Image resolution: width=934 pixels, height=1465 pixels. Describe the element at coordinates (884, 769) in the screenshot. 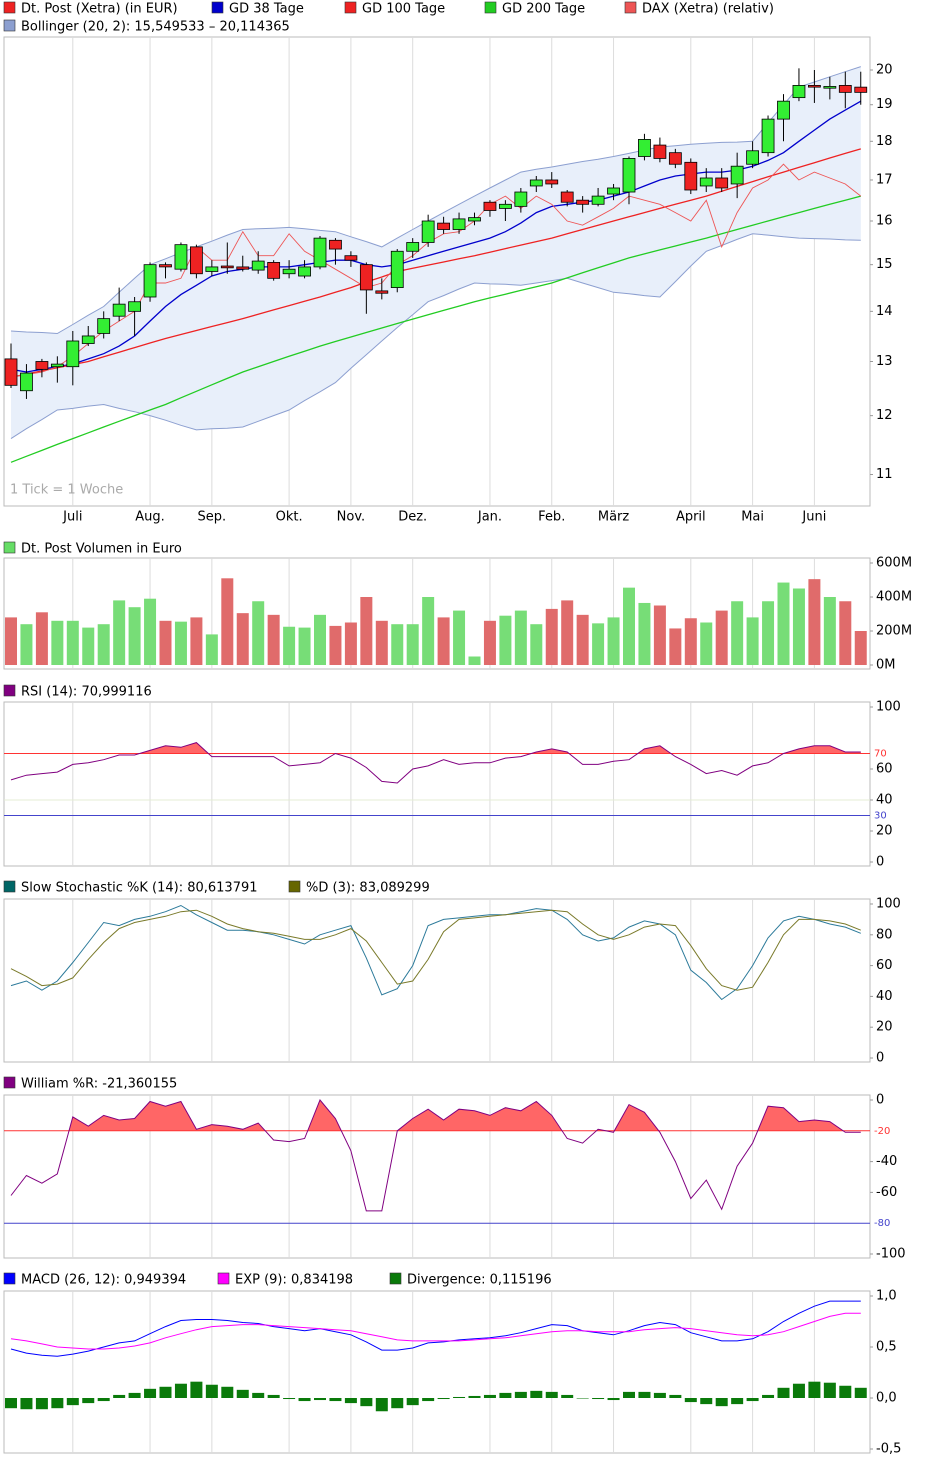

I see `y-tick-label: 60` at that location.